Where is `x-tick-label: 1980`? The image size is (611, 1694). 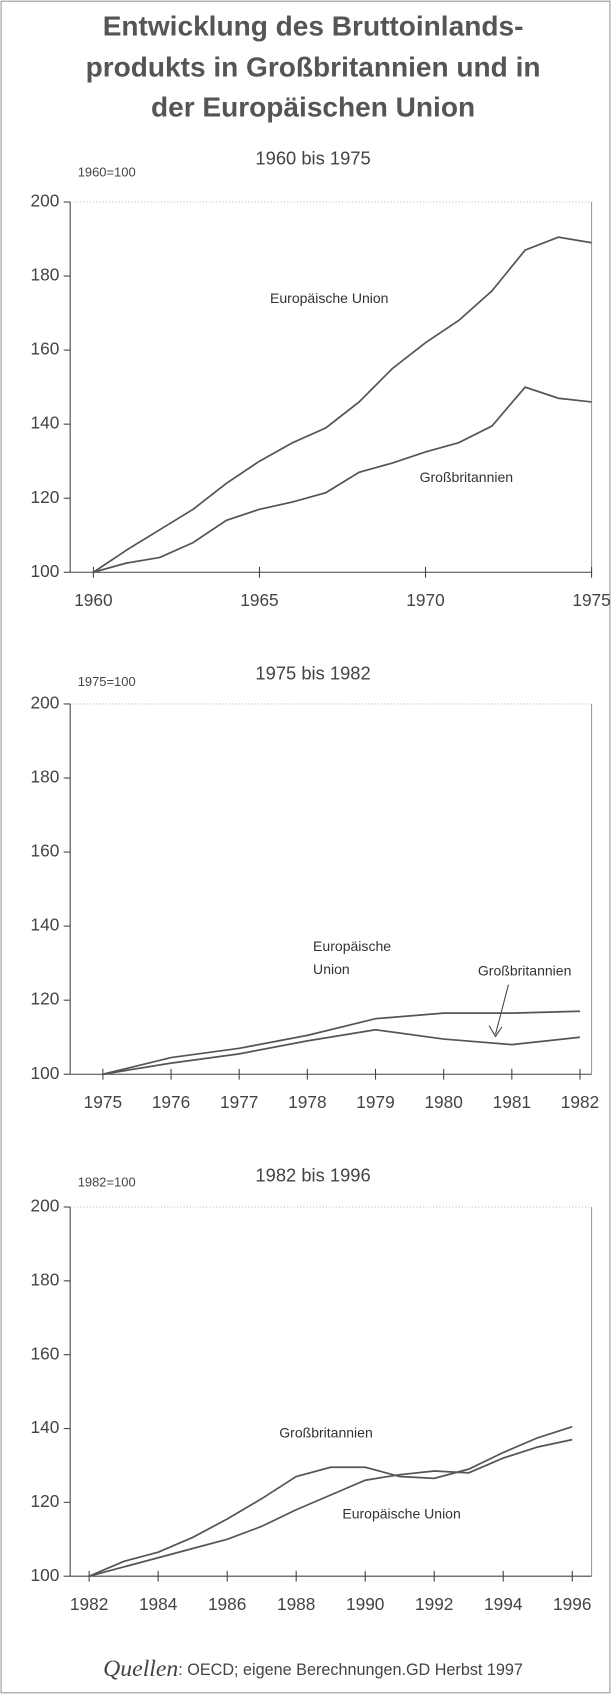 x-tick-label: 1980 is located at coordinates (443, 1102).